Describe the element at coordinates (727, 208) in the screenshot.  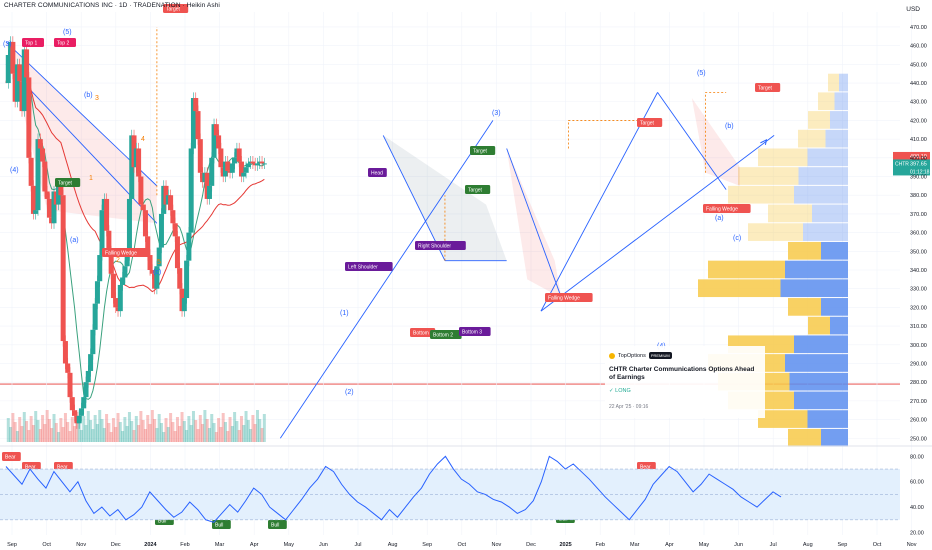
I see `label-wedge-box` at that location.